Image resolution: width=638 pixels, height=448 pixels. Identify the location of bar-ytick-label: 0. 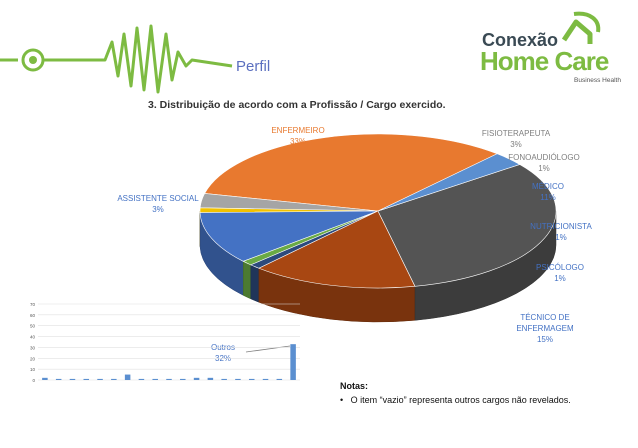
(33, 380).